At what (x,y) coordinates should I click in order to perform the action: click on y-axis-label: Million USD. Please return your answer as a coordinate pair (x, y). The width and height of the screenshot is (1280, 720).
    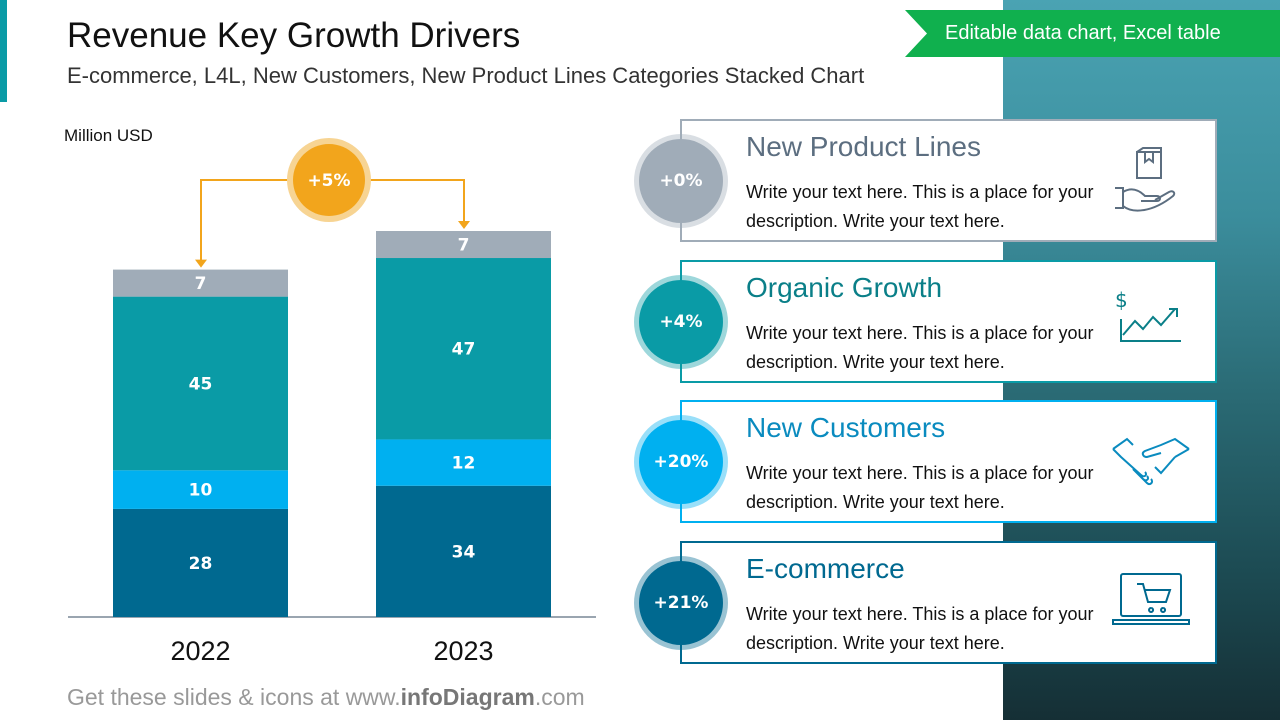
    Looking at the image, I should click on (108, 135).